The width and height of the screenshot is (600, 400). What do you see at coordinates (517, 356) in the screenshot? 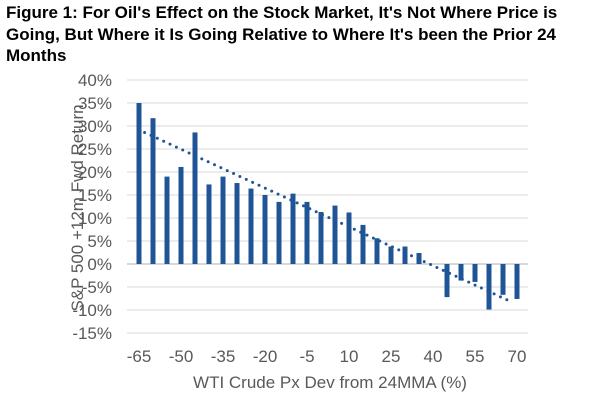
I see `x-tick-label: 70` at bounding box center [517, 356].